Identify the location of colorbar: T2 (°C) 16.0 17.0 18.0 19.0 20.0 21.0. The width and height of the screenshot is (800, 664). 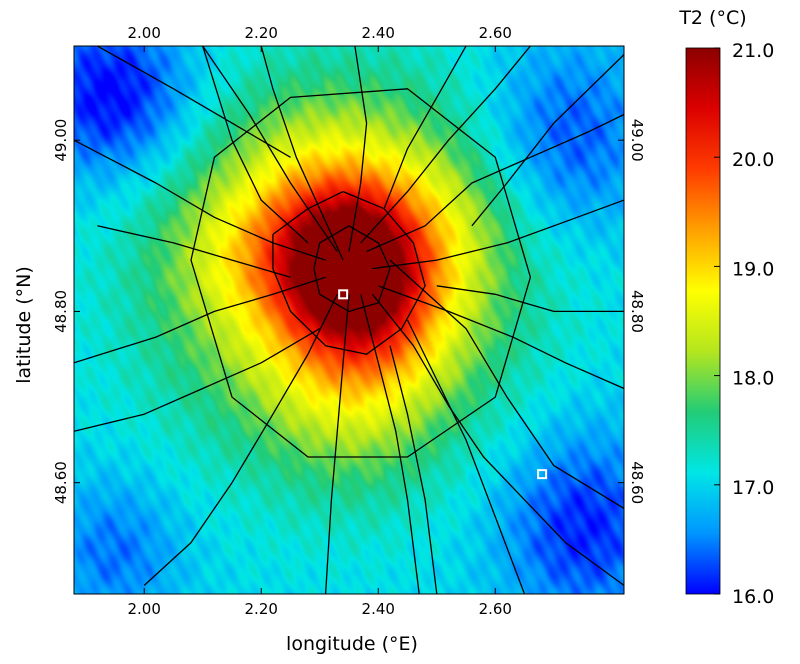
(726, 307).